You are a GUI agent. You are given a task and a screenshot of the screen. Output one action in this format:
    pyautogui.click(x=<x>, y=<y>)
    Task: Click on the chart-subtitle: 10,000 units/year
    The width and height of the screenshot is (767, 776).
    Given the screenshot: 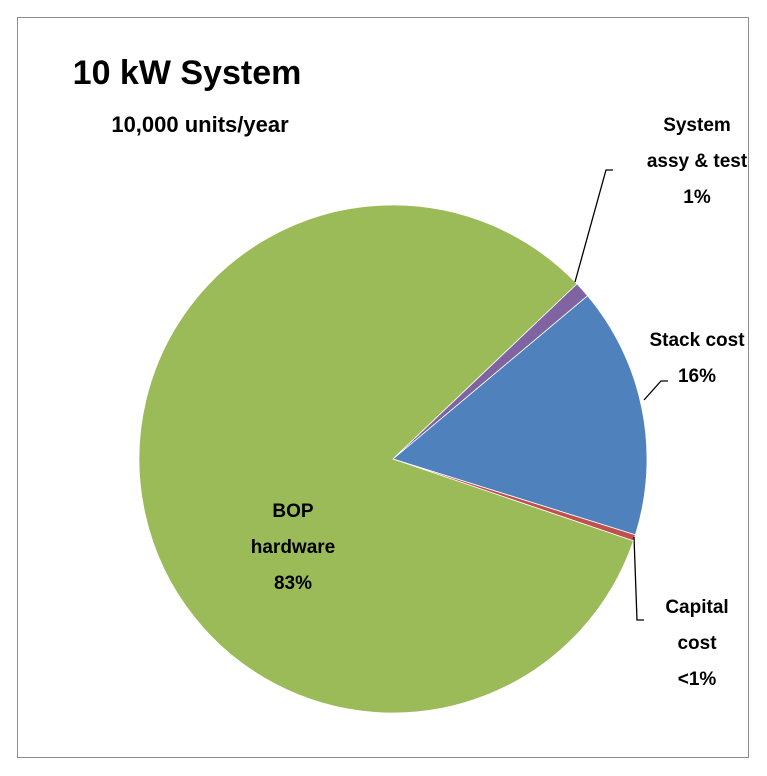 What is the action you would take?
    pyautogui.click(x=200, y=124)
    